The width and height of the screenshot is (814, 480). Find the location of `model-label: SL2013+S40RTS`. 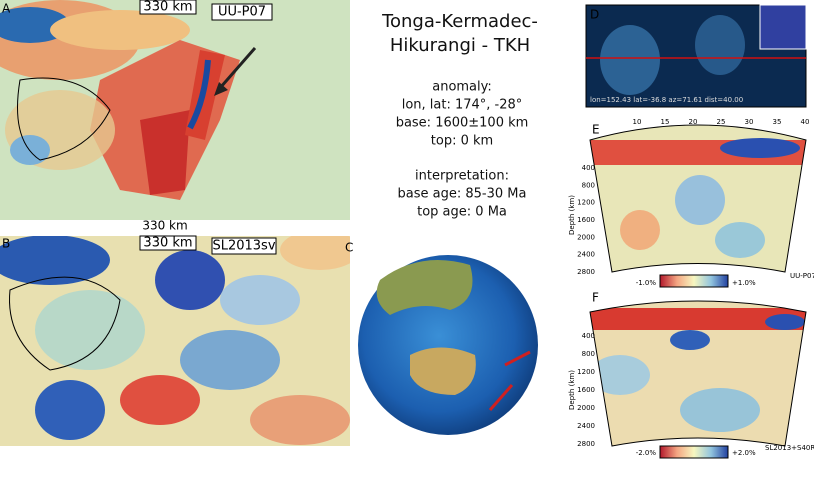

model-label: SL2013+S40RTS is located at coordinates (789, 448).